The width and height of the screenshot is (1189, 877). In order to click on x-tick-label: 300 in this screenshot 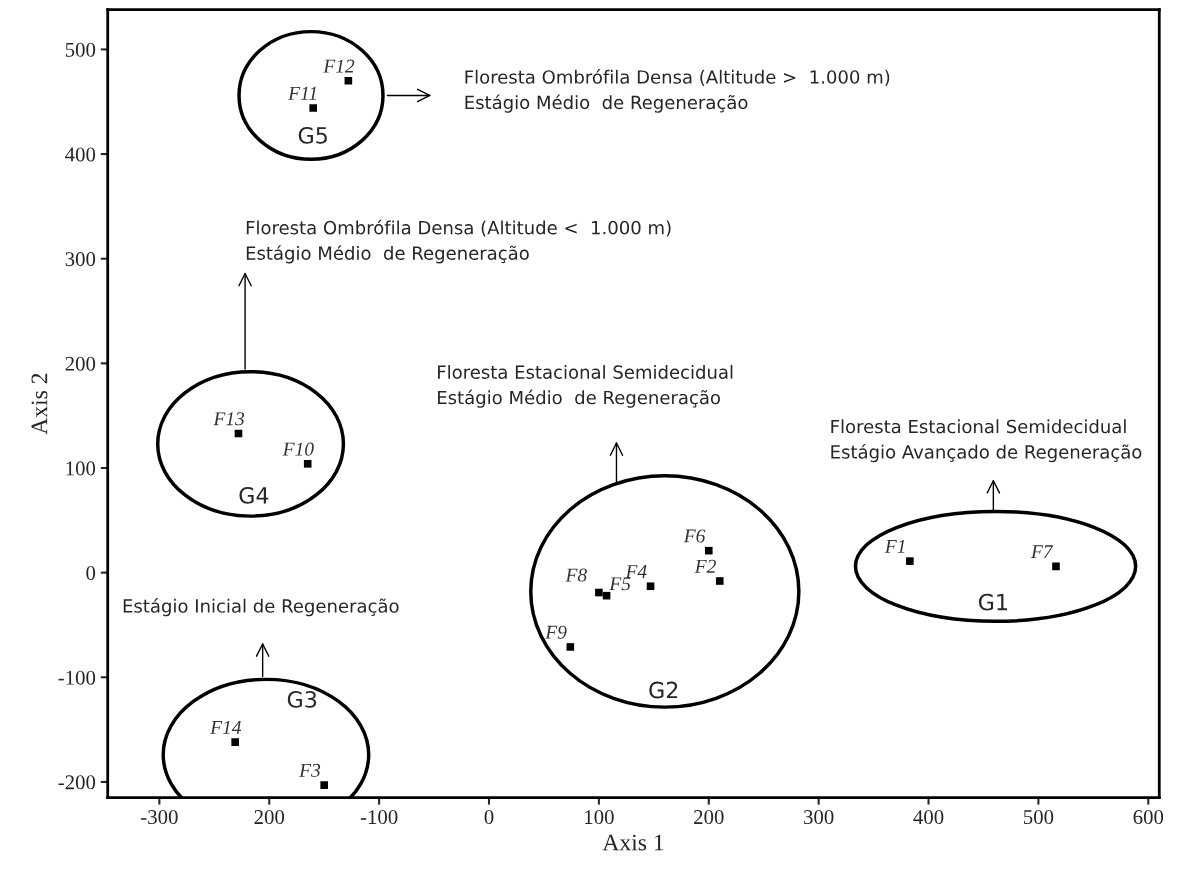, I will do `click(819, 817)`.